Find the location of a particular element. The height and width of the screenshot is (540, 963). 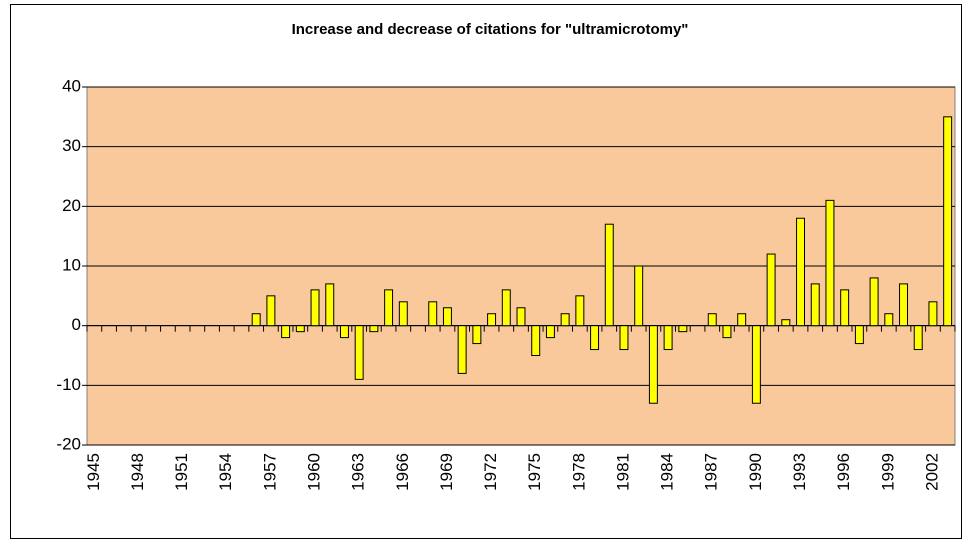

x-tick-label: 1954 is located at coordinates (225, 472).